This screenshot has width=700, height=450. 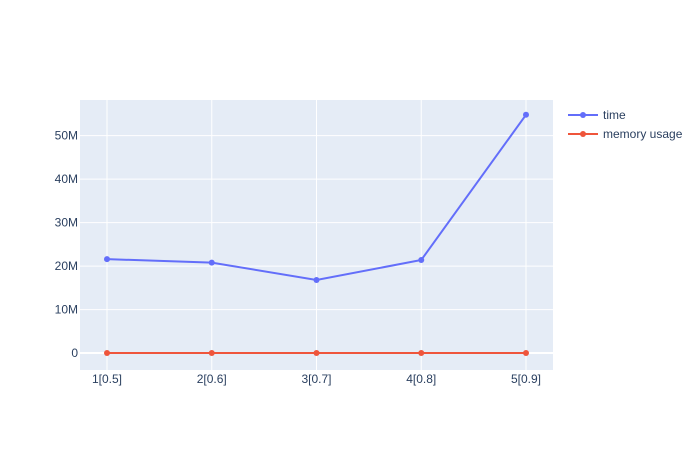 What do you see at coordinates (643, 134) in the screenshot?
I see `legend-label: memory usage` at bounding box center [643, 134].